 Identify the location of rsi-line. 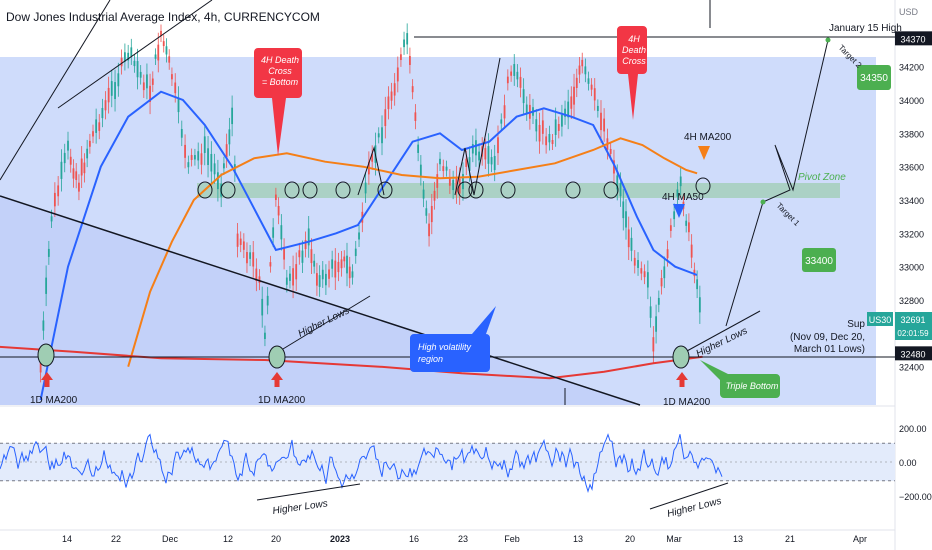
(361, 463).